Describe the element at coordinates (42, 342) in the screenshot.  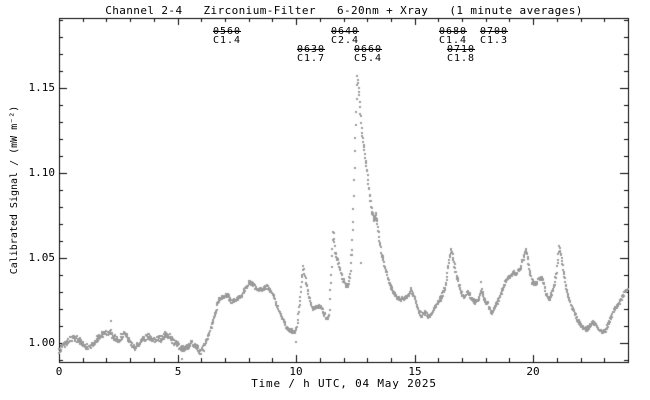
I see `y-tick-label: 1.00` at that location.